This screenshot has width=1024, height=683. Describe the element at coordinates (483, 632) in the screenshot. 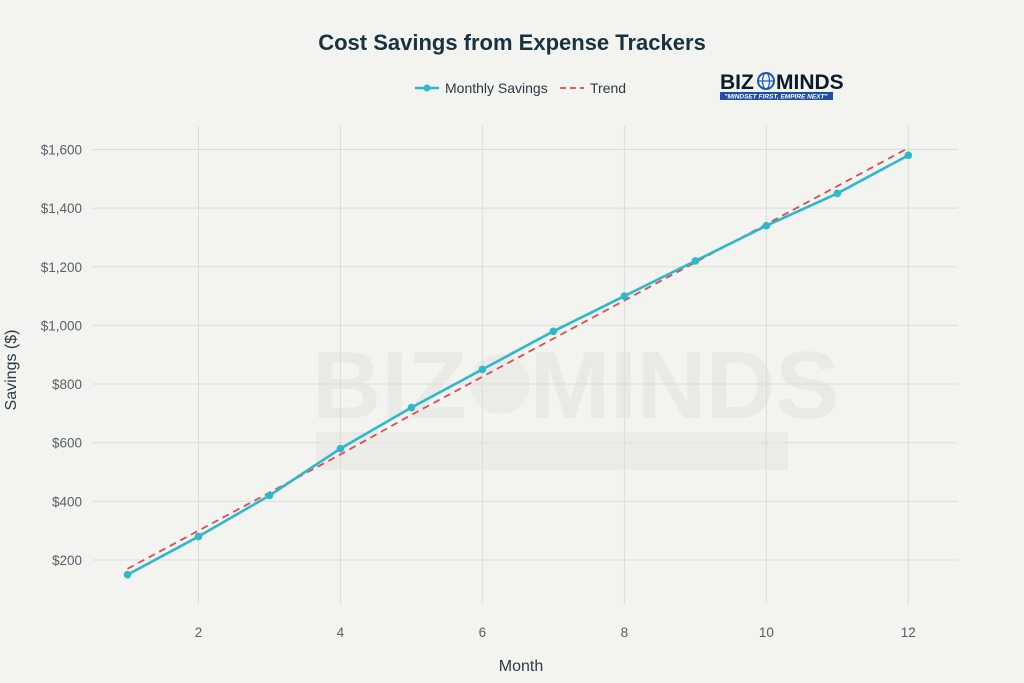

I see `x-tick-label: 6` at that location.